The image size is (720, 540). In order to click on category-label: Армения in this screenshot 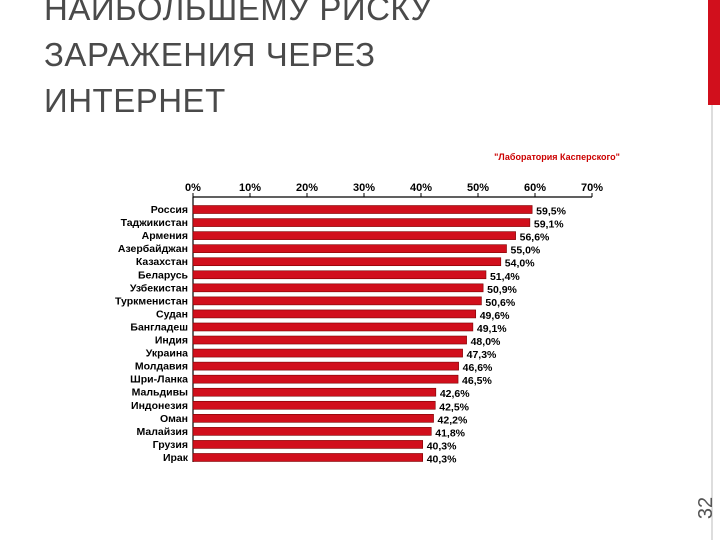, I will do `click(165, 236)`.